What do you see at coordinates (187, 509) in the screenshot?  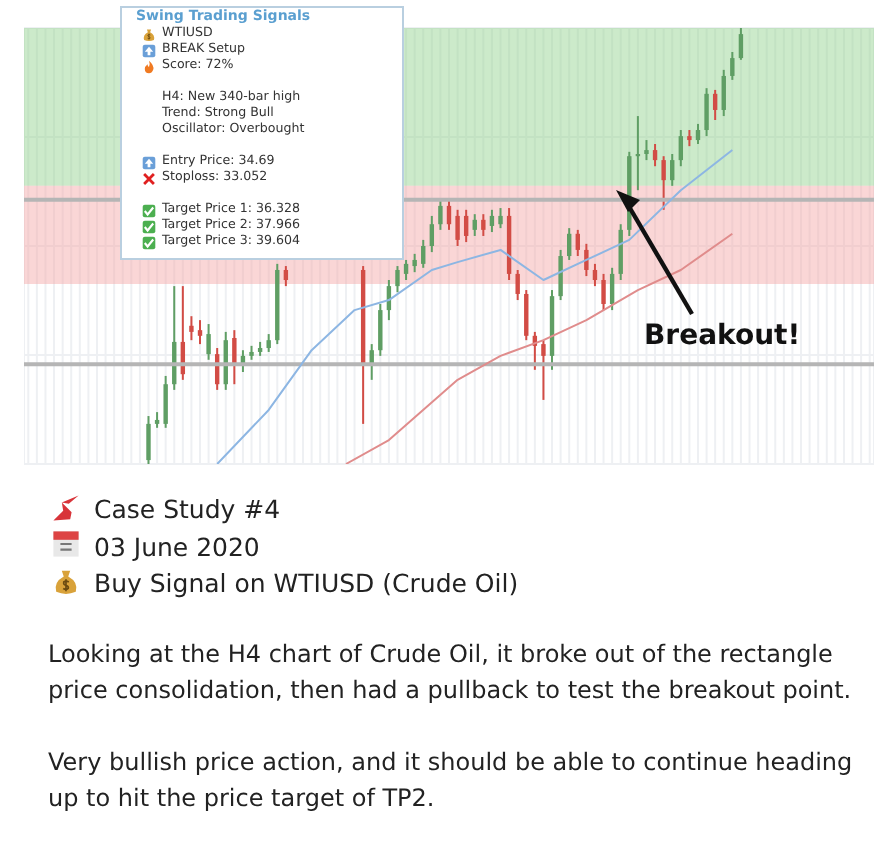 I see `text: Case Study #4` at bounding box center [187, 509].